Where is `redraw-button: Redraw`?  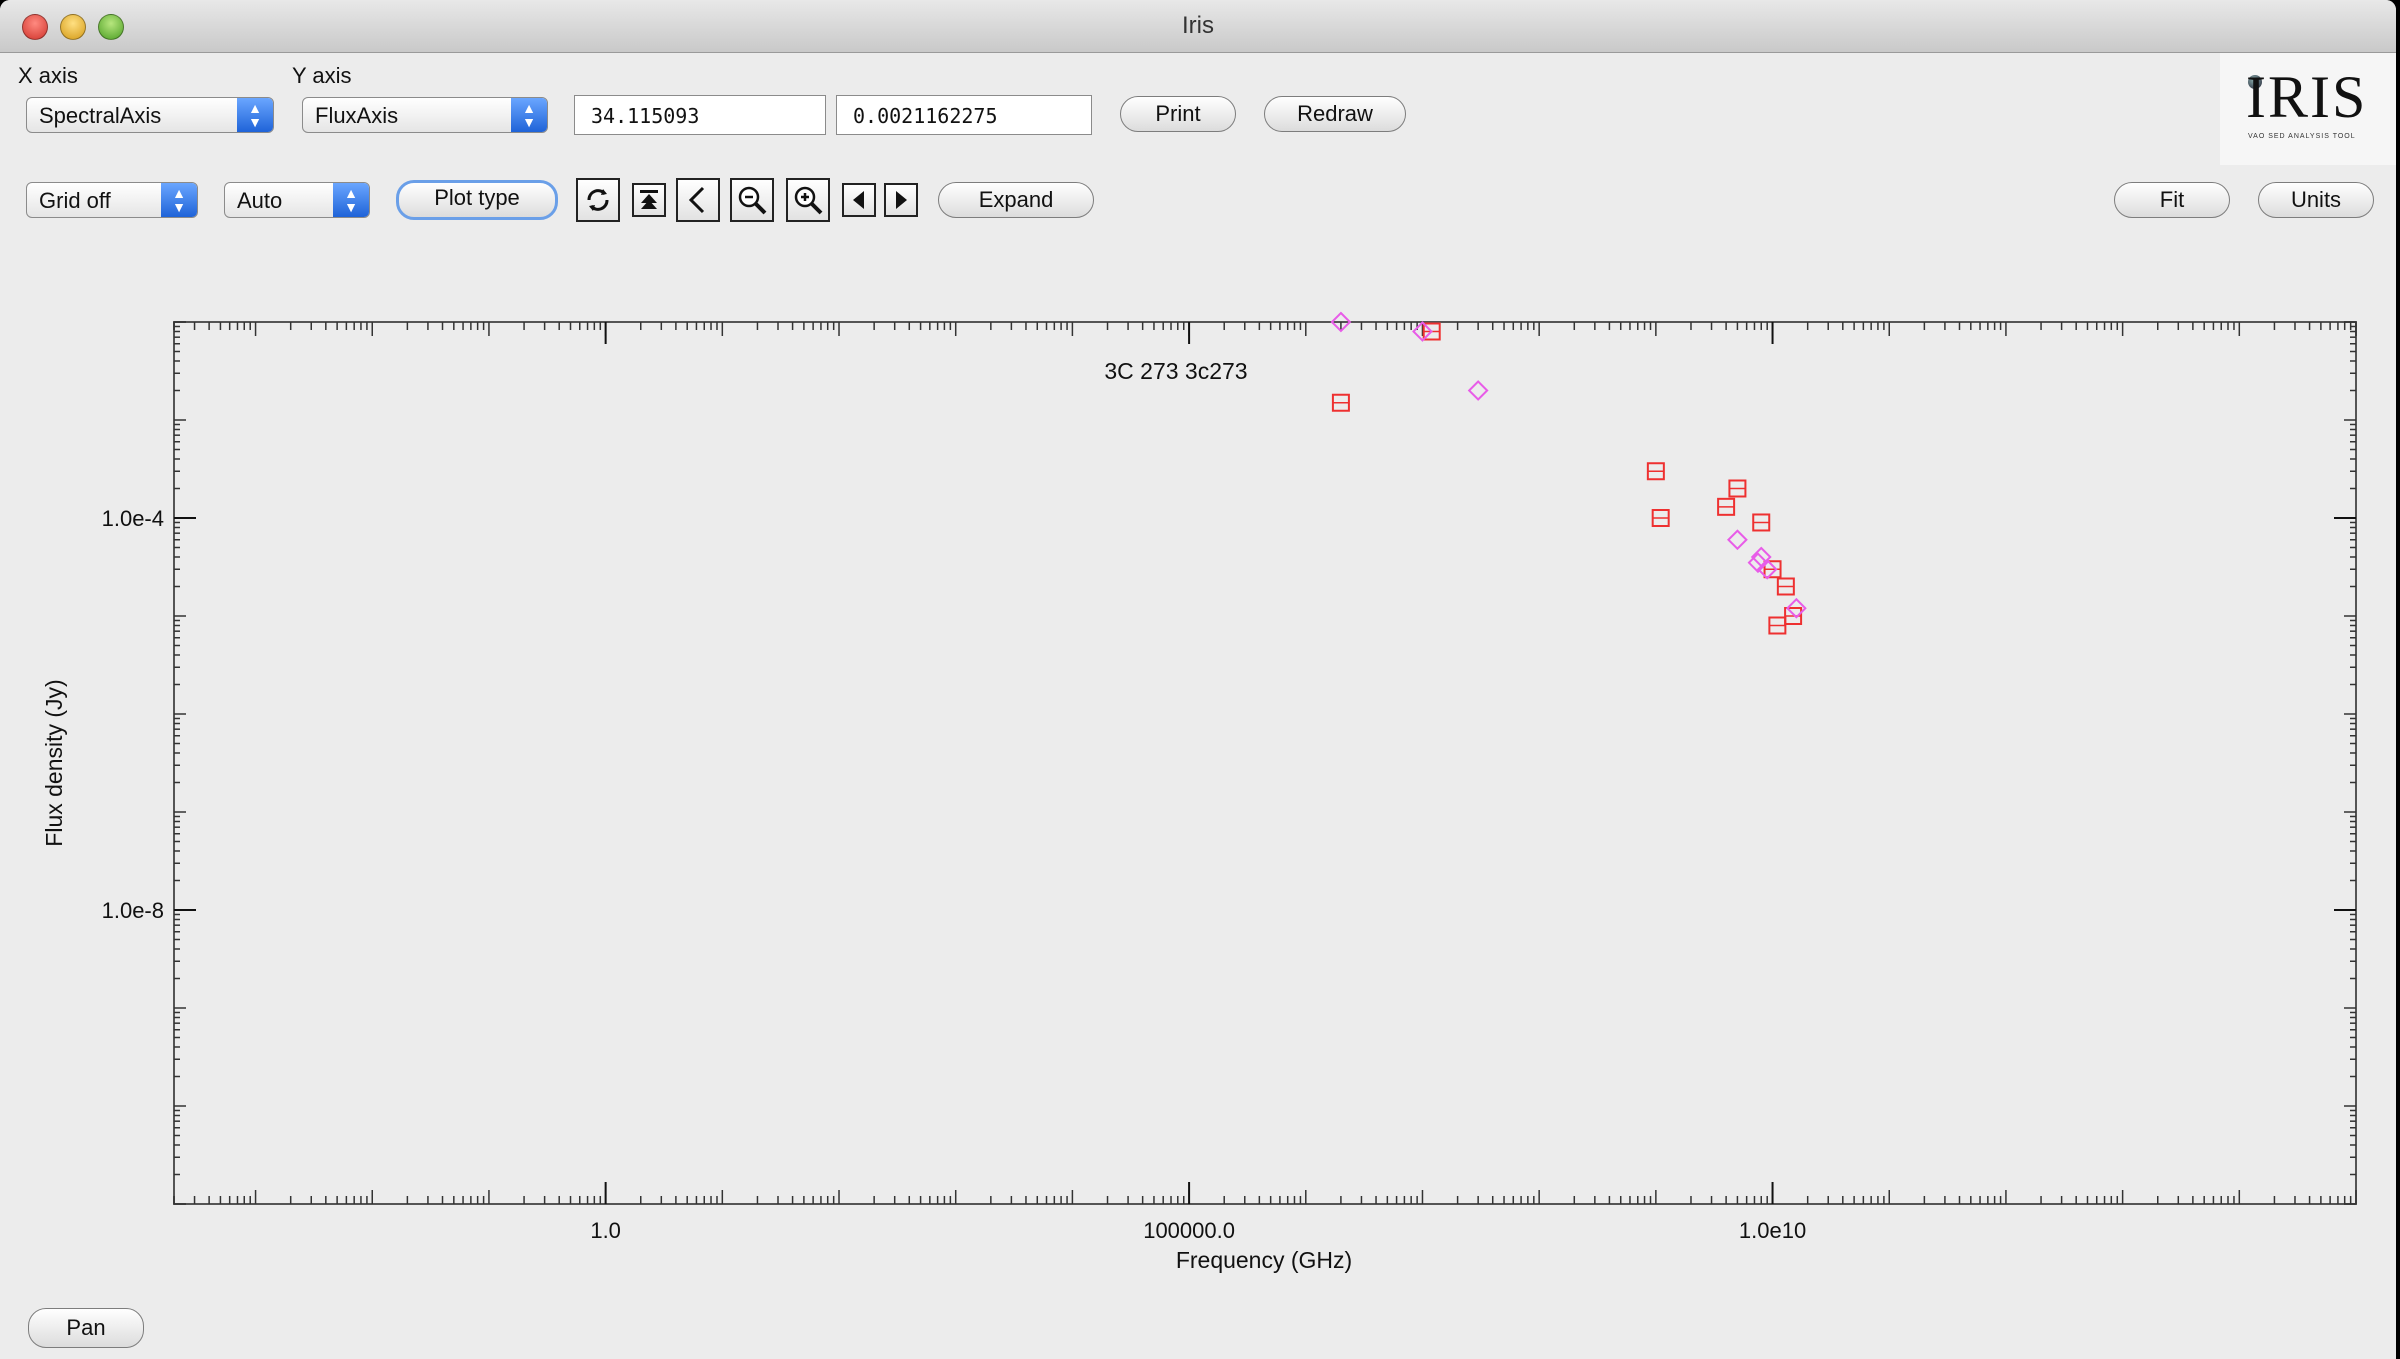
redraw-button: Redraw is located at coordinates (1335, 114).